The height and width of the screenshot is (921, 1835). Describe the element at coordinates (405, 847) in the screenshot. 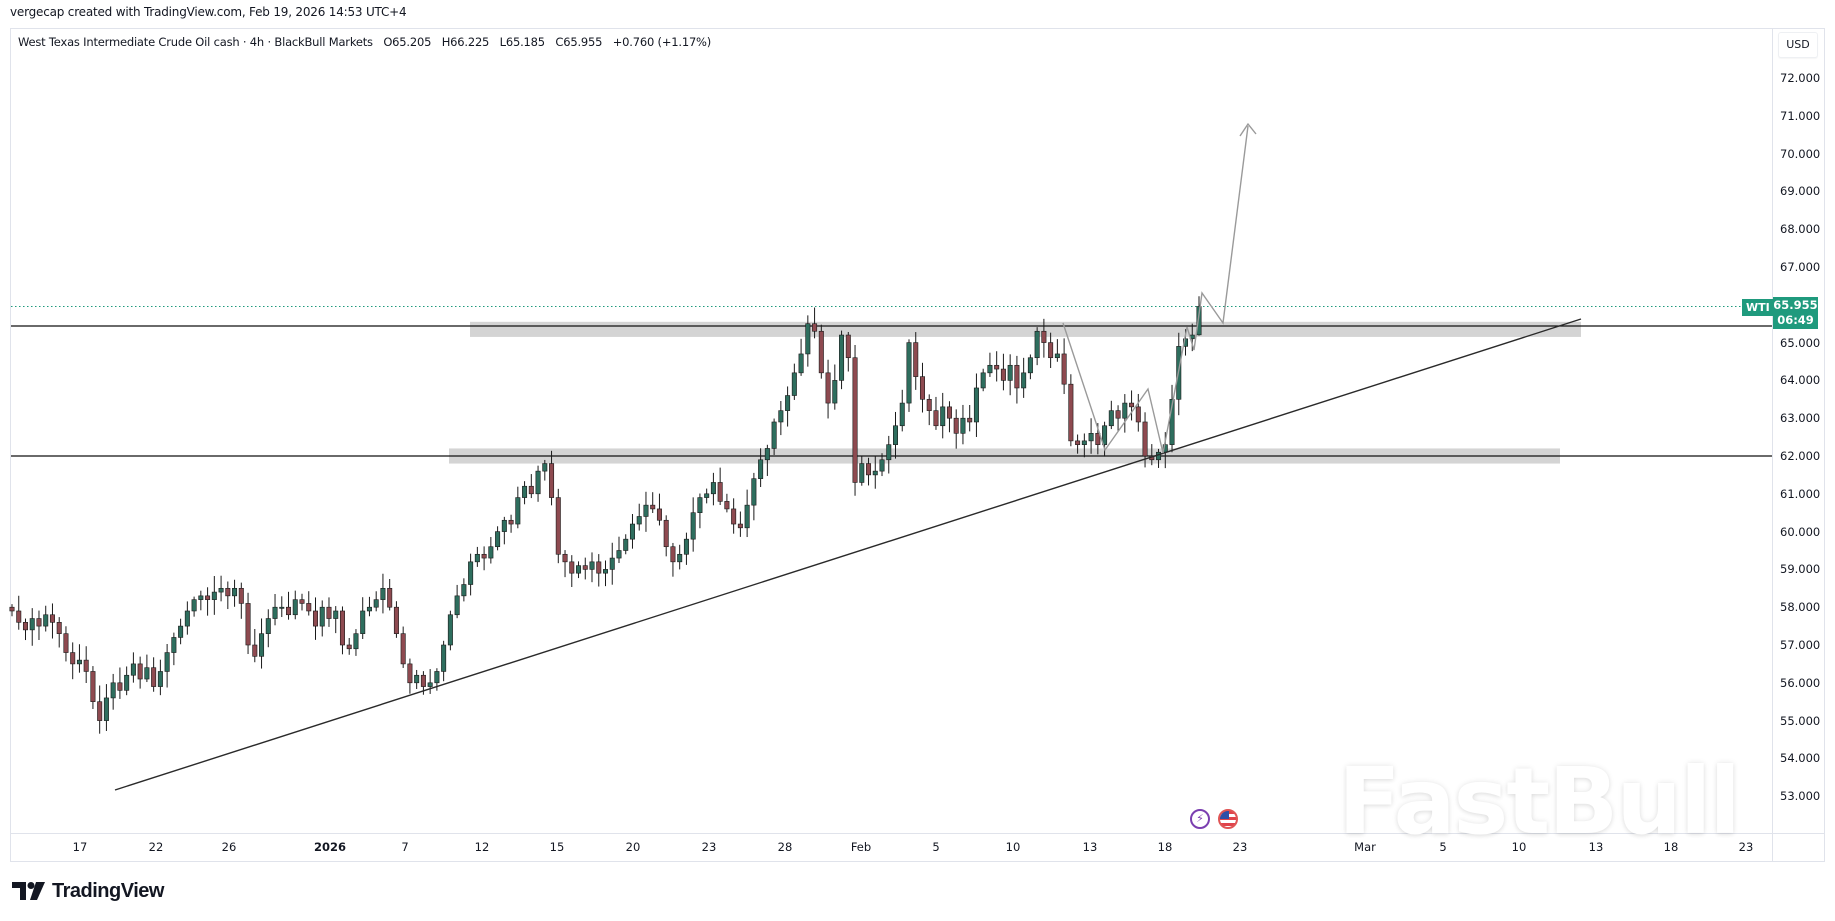

I see `time-tick-label: 7` at that location.